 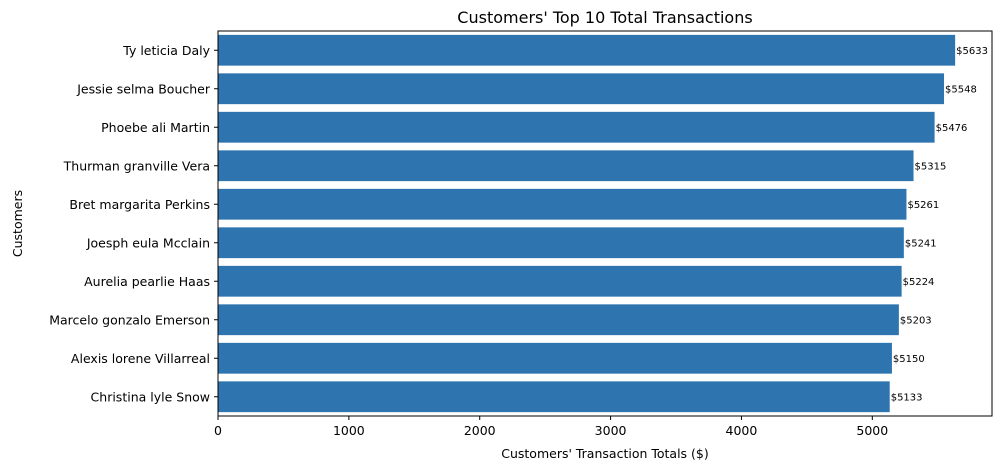 I want to click on y-tick-label: Joesph eula Mcclain, so click(x=148, y=242).